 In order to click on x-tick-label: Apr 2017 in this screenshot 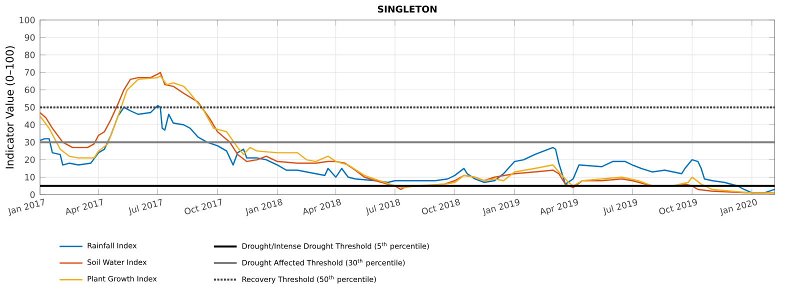, I will do `click(84, 206)`.